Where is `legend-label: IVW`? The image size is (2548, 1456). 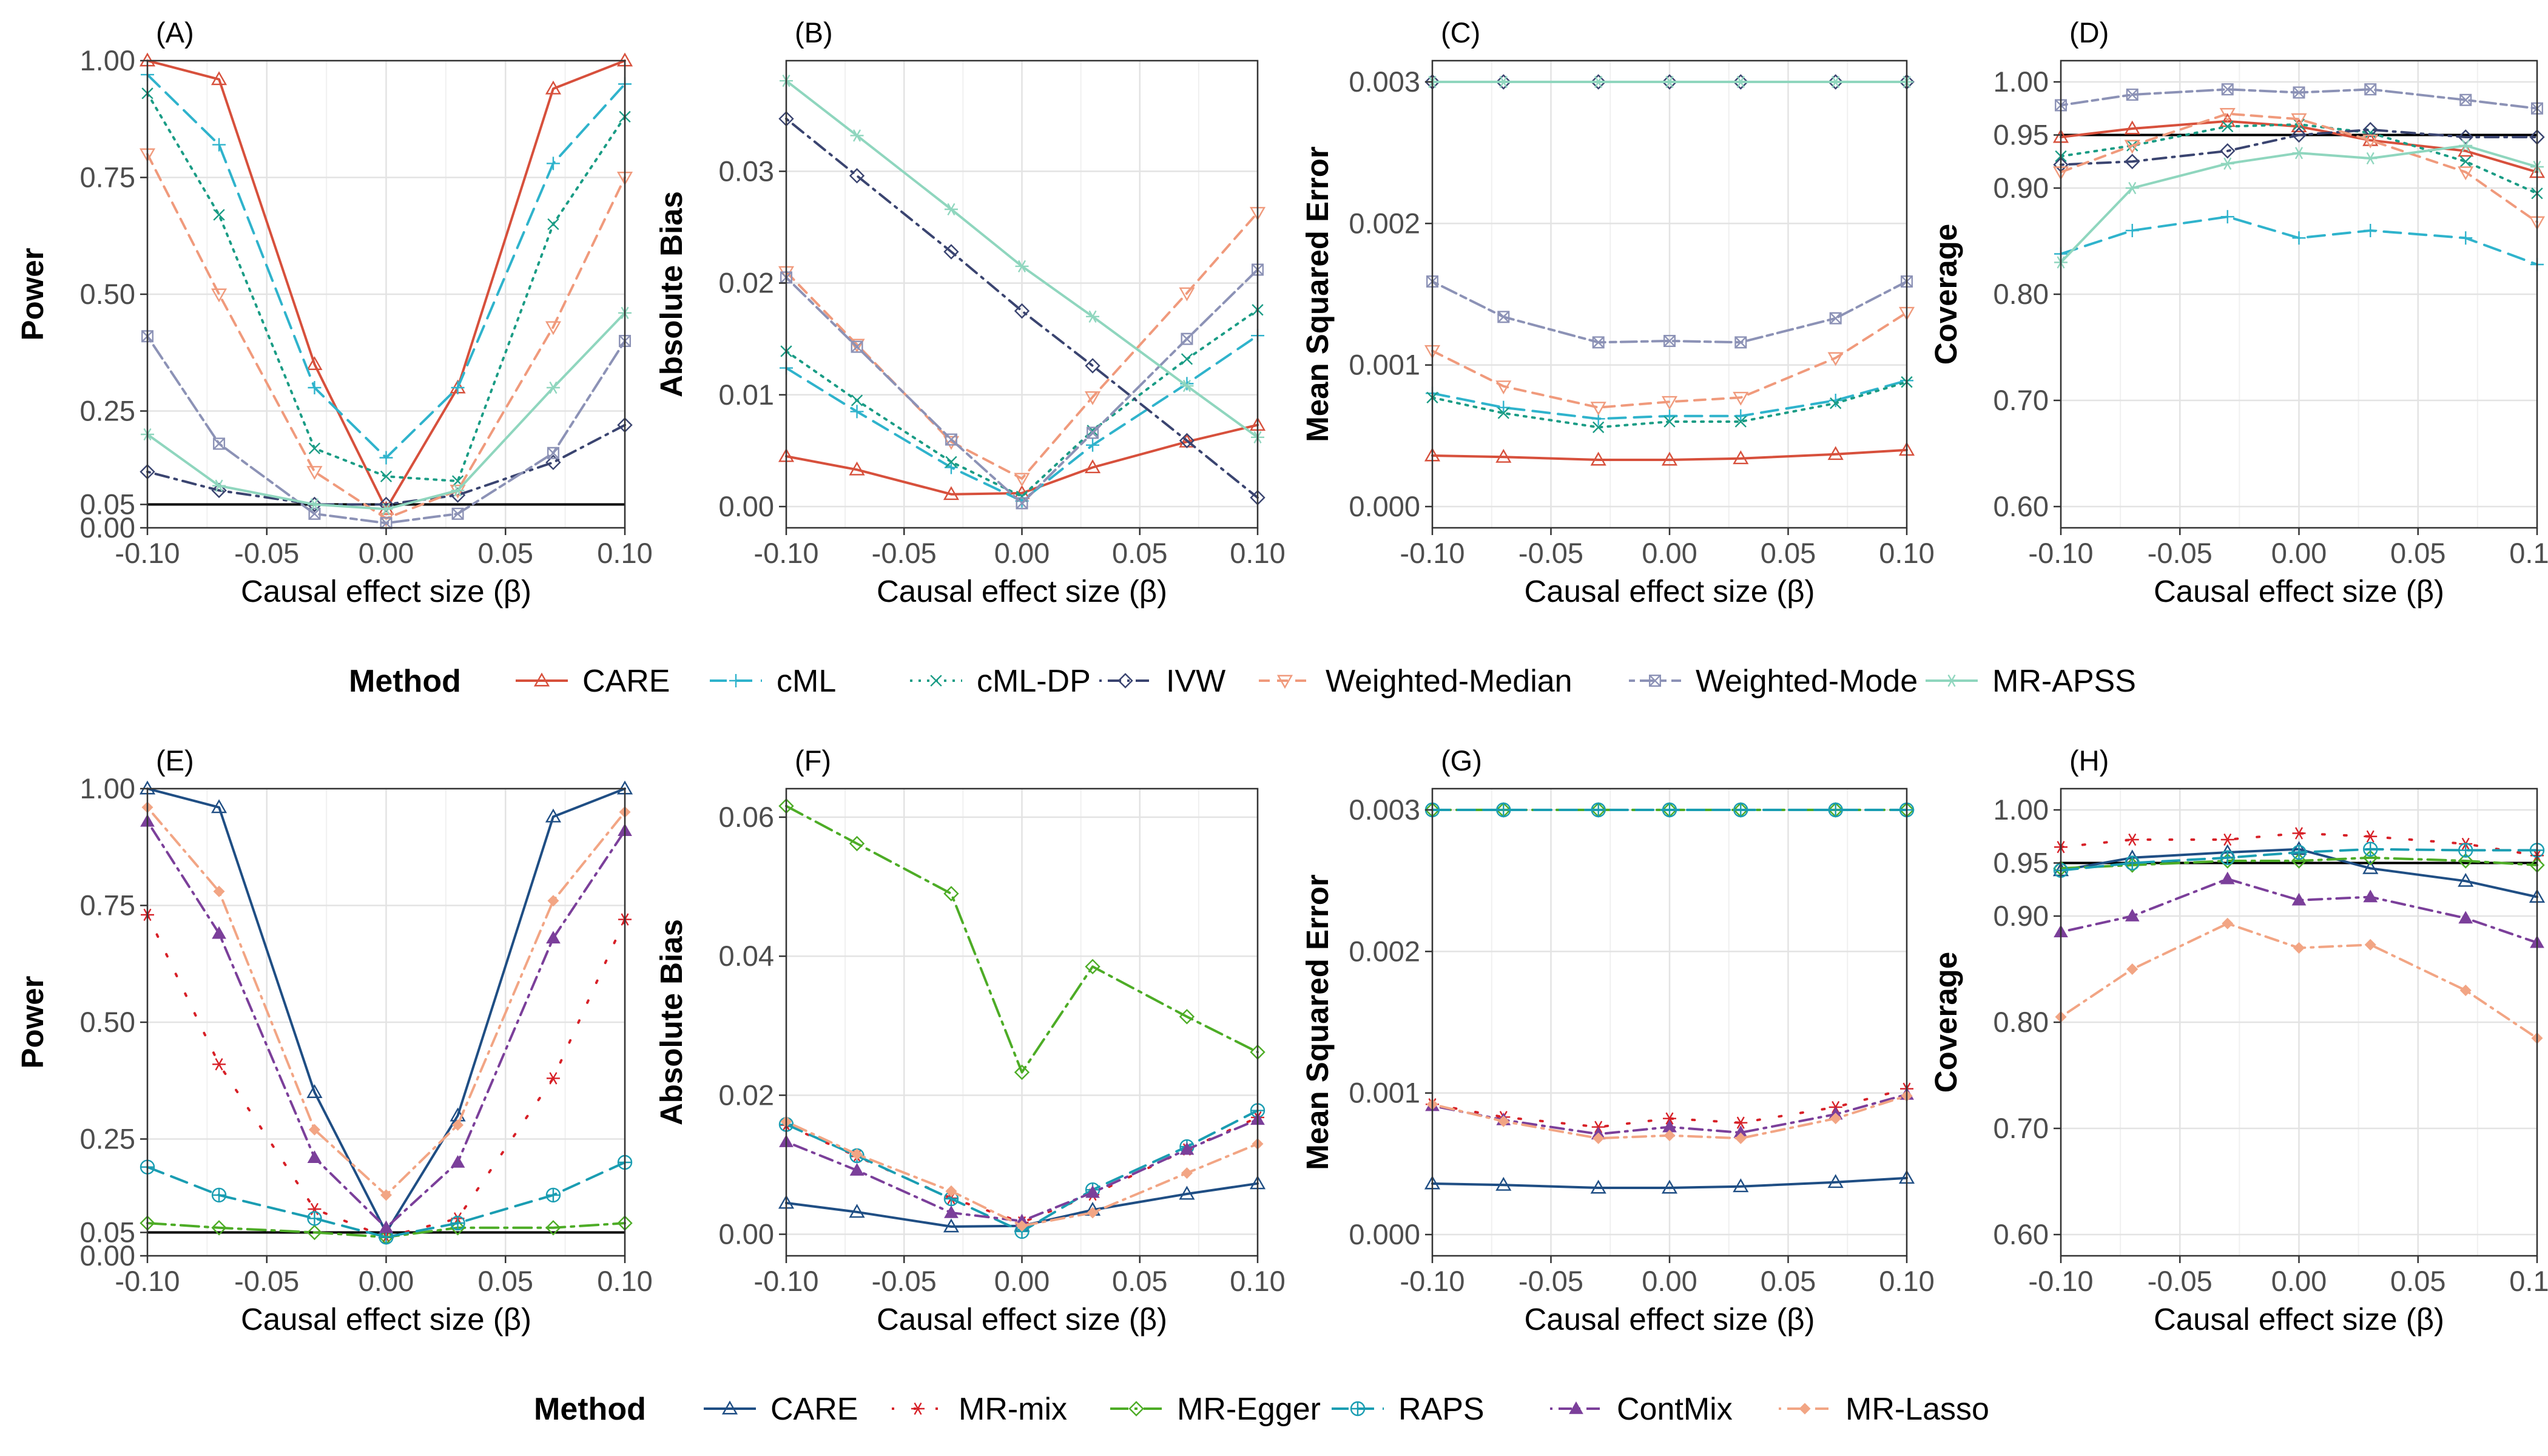
legend-label: IVW is located at coordinates (1195, 681).